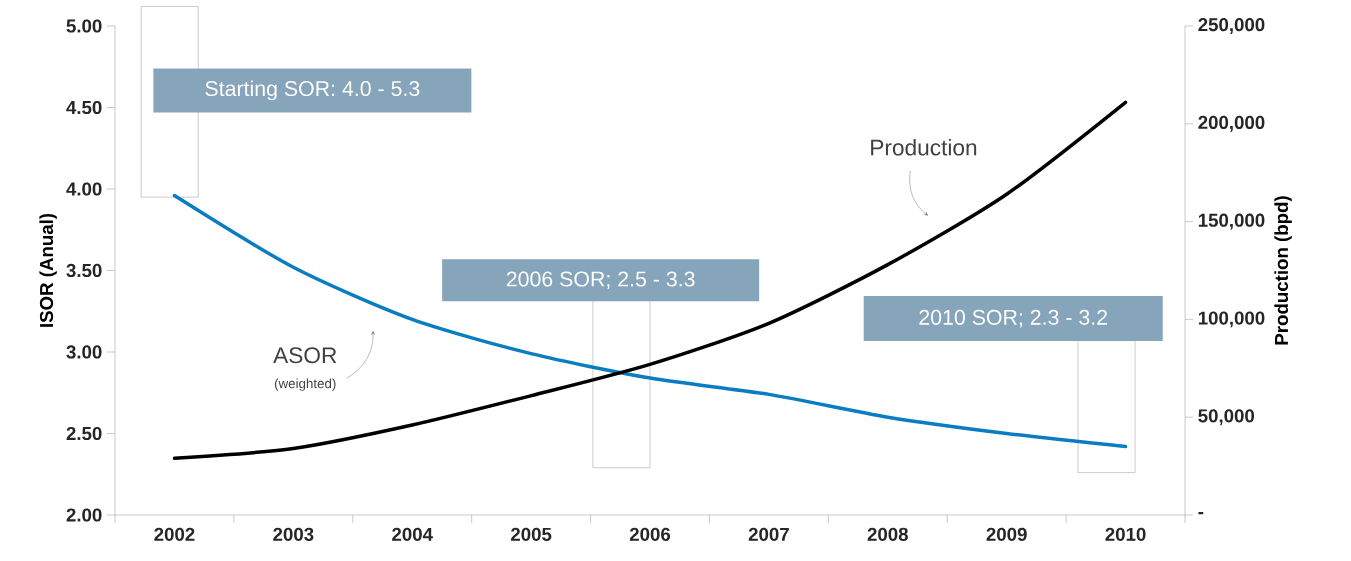 Image resolution: width=1351 pixels, height=561 pixels. I want to click on y2-tick-label: 200,000, so click(1231, 123).